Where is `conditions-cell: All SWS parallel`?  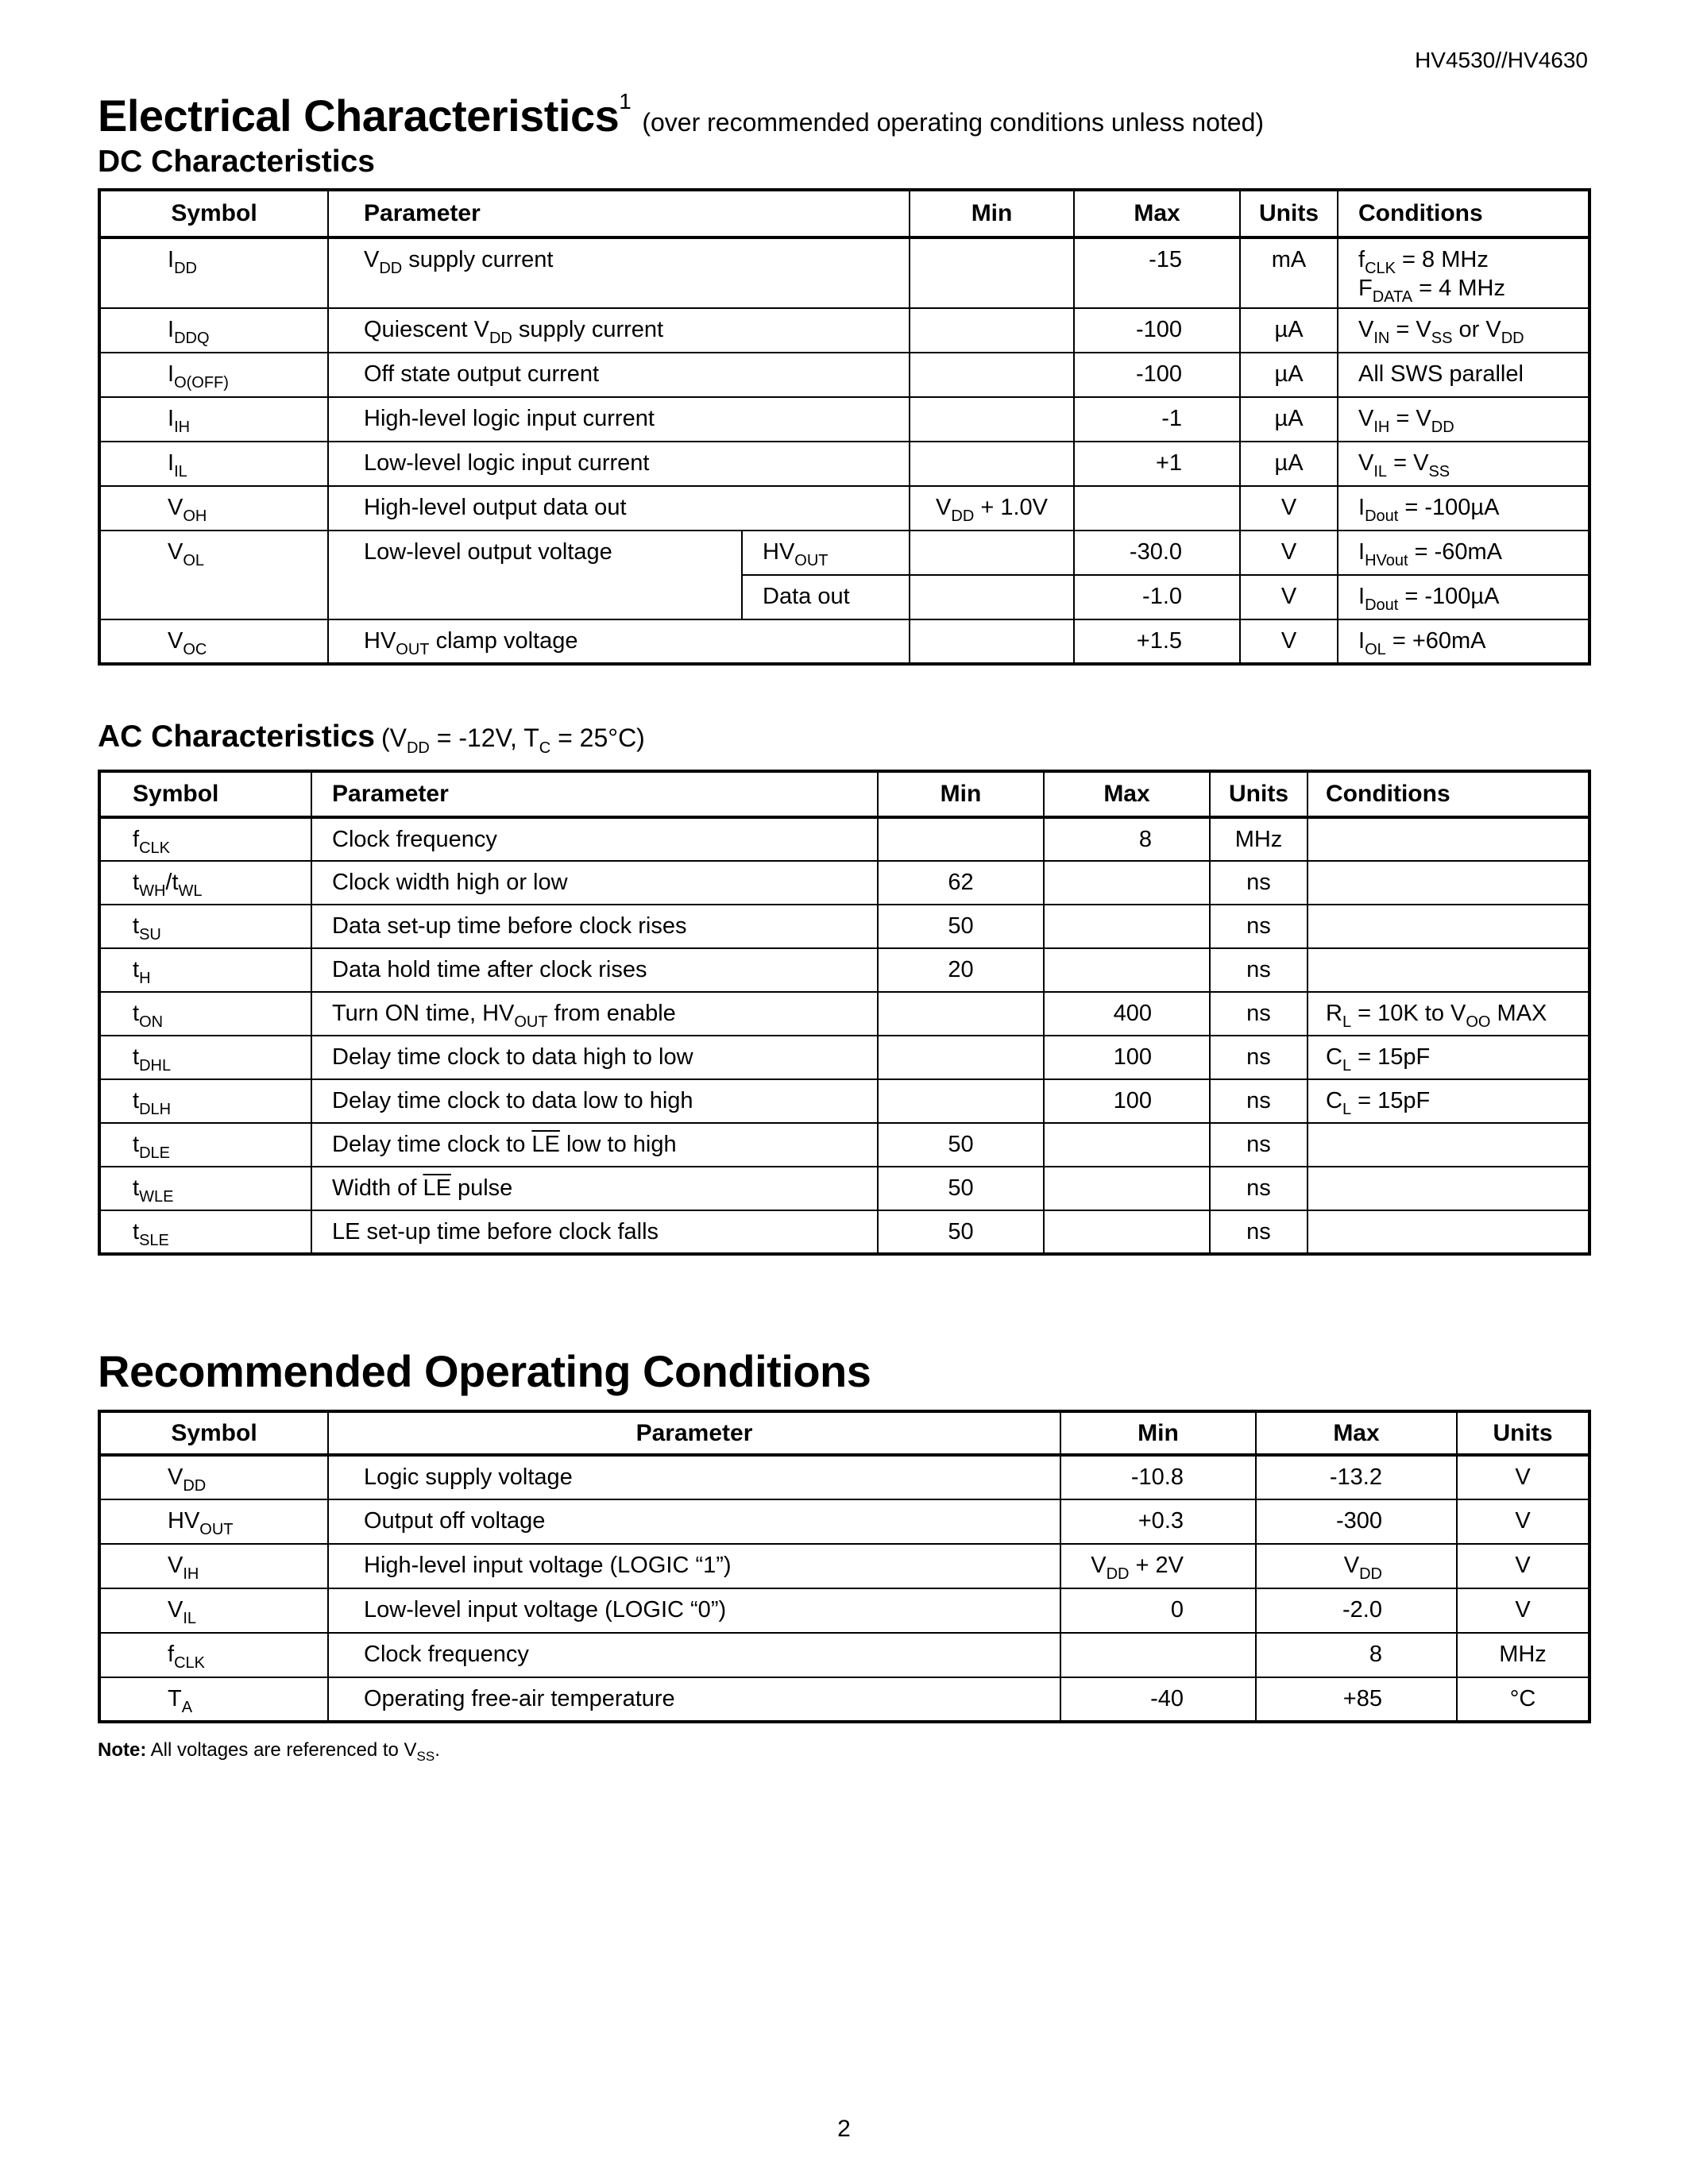 conditions-cell: All SWS parallel is located at coordinates (1464, 375).